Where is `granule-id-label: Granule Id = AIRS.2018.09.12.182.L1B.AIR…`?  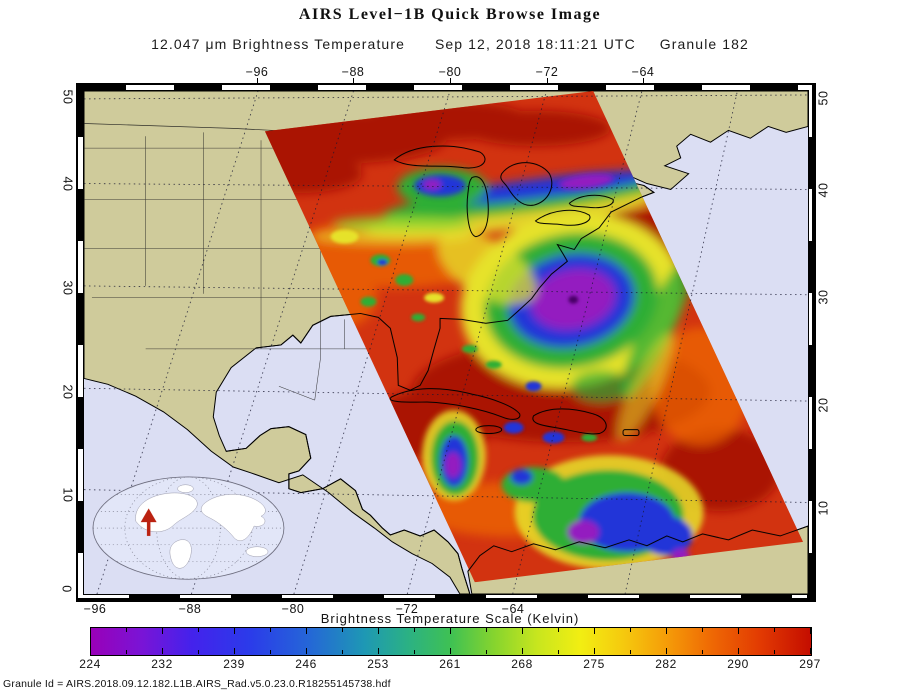 granule-id-label: Granule Id = AIRS.2018.09.12.182.L1B.AIR… is located at coordinates (197, 684).